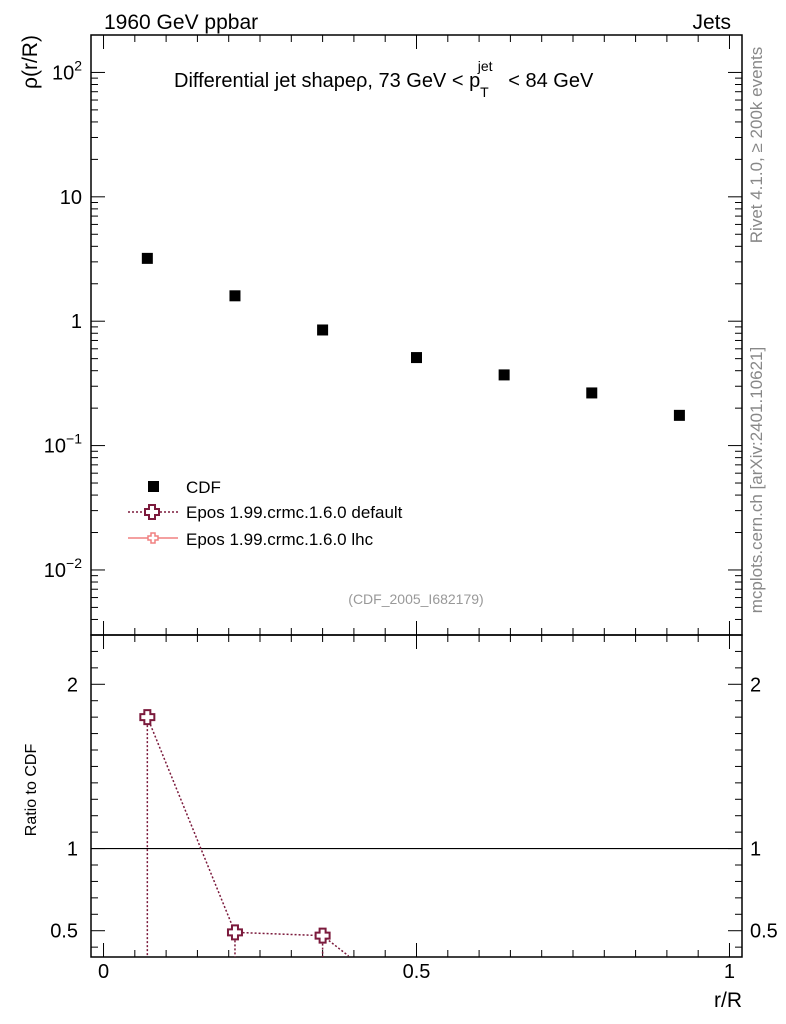 This screenshot has width=786, height=1024. Describe the element at coordinates (294, 512) in the screenshot. I see `legend-label-default: Epos 1.99.crmc.1.6.0 default` at that location.